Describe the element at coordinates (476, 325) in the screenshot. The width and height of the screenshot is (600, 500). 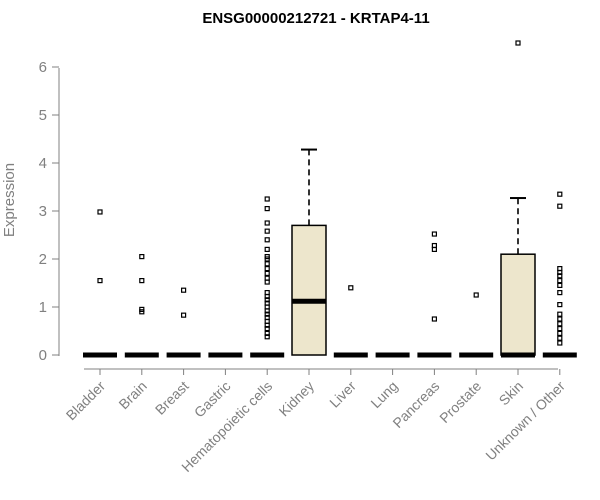
I see `box-prostate` at that location.